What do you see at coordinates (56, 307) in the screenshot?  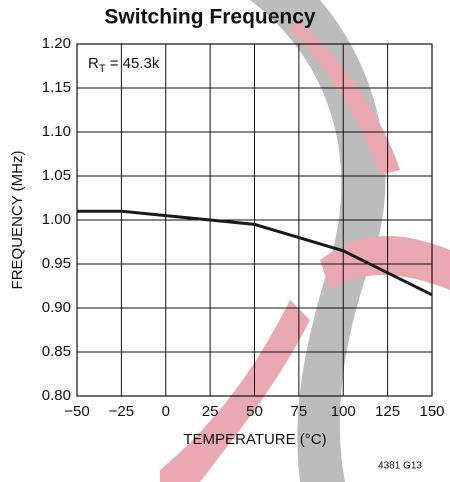 I see `y-tick-label: 0.90` at bounding box center [56, 307].